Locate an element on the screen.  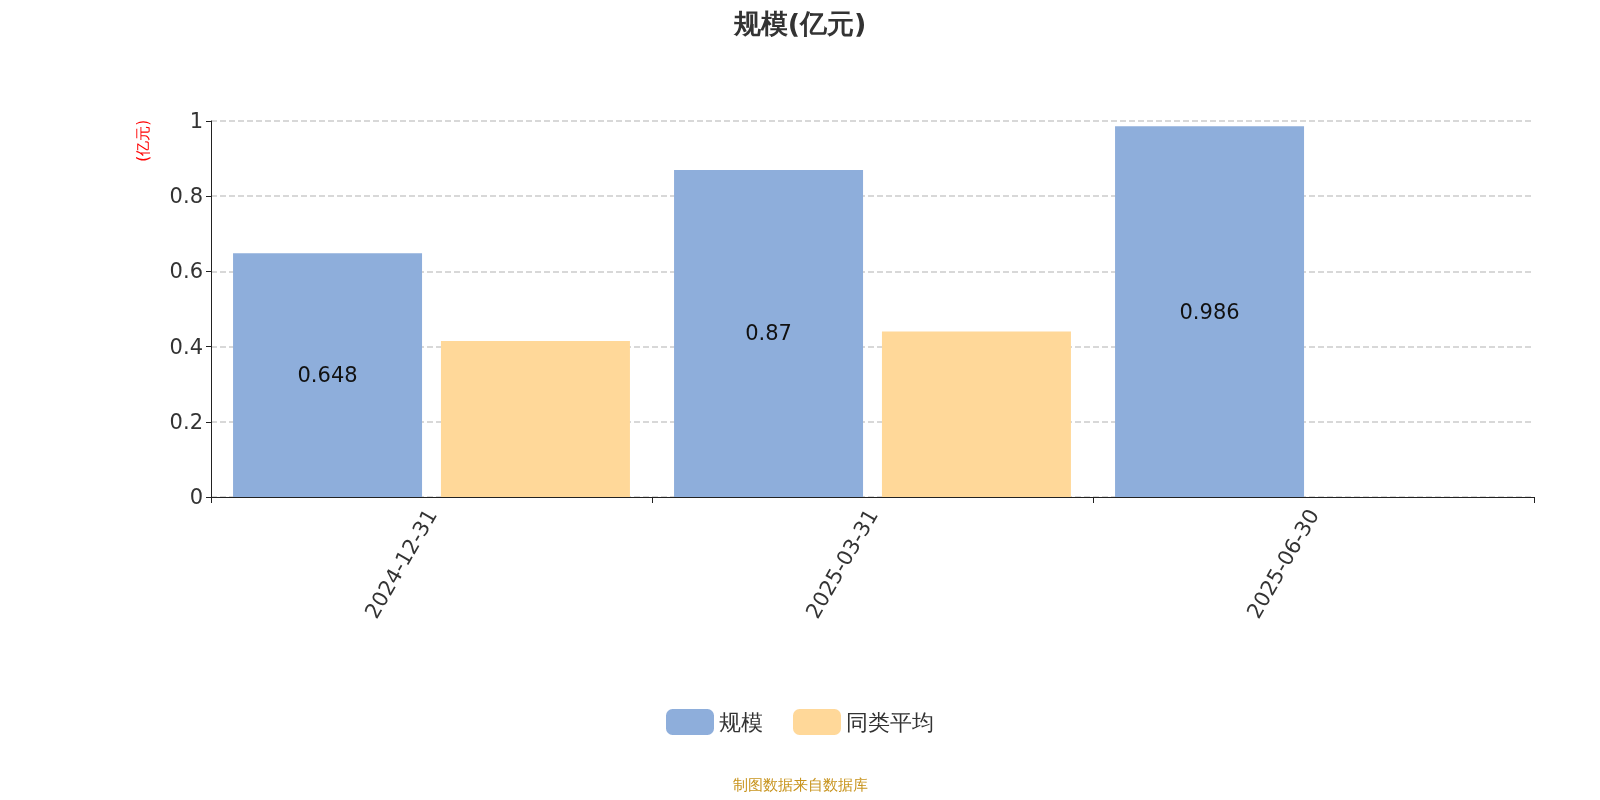
y-tick-label: 0 is located at coordinates (196, 497).